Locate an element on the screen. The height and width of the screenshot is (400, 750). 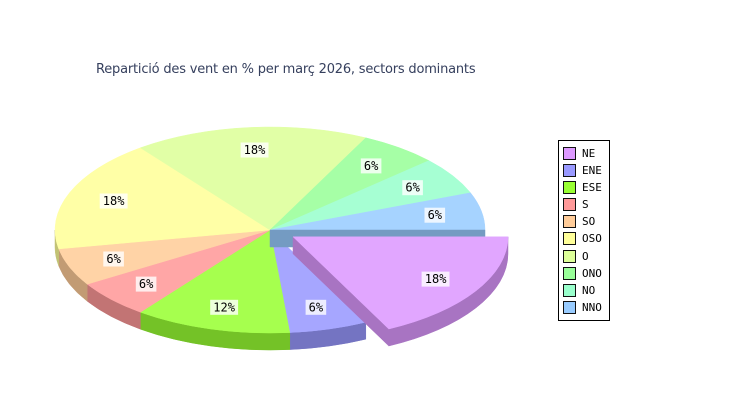
slice-label-ONO: 6% is located at coordinates (371, 166).